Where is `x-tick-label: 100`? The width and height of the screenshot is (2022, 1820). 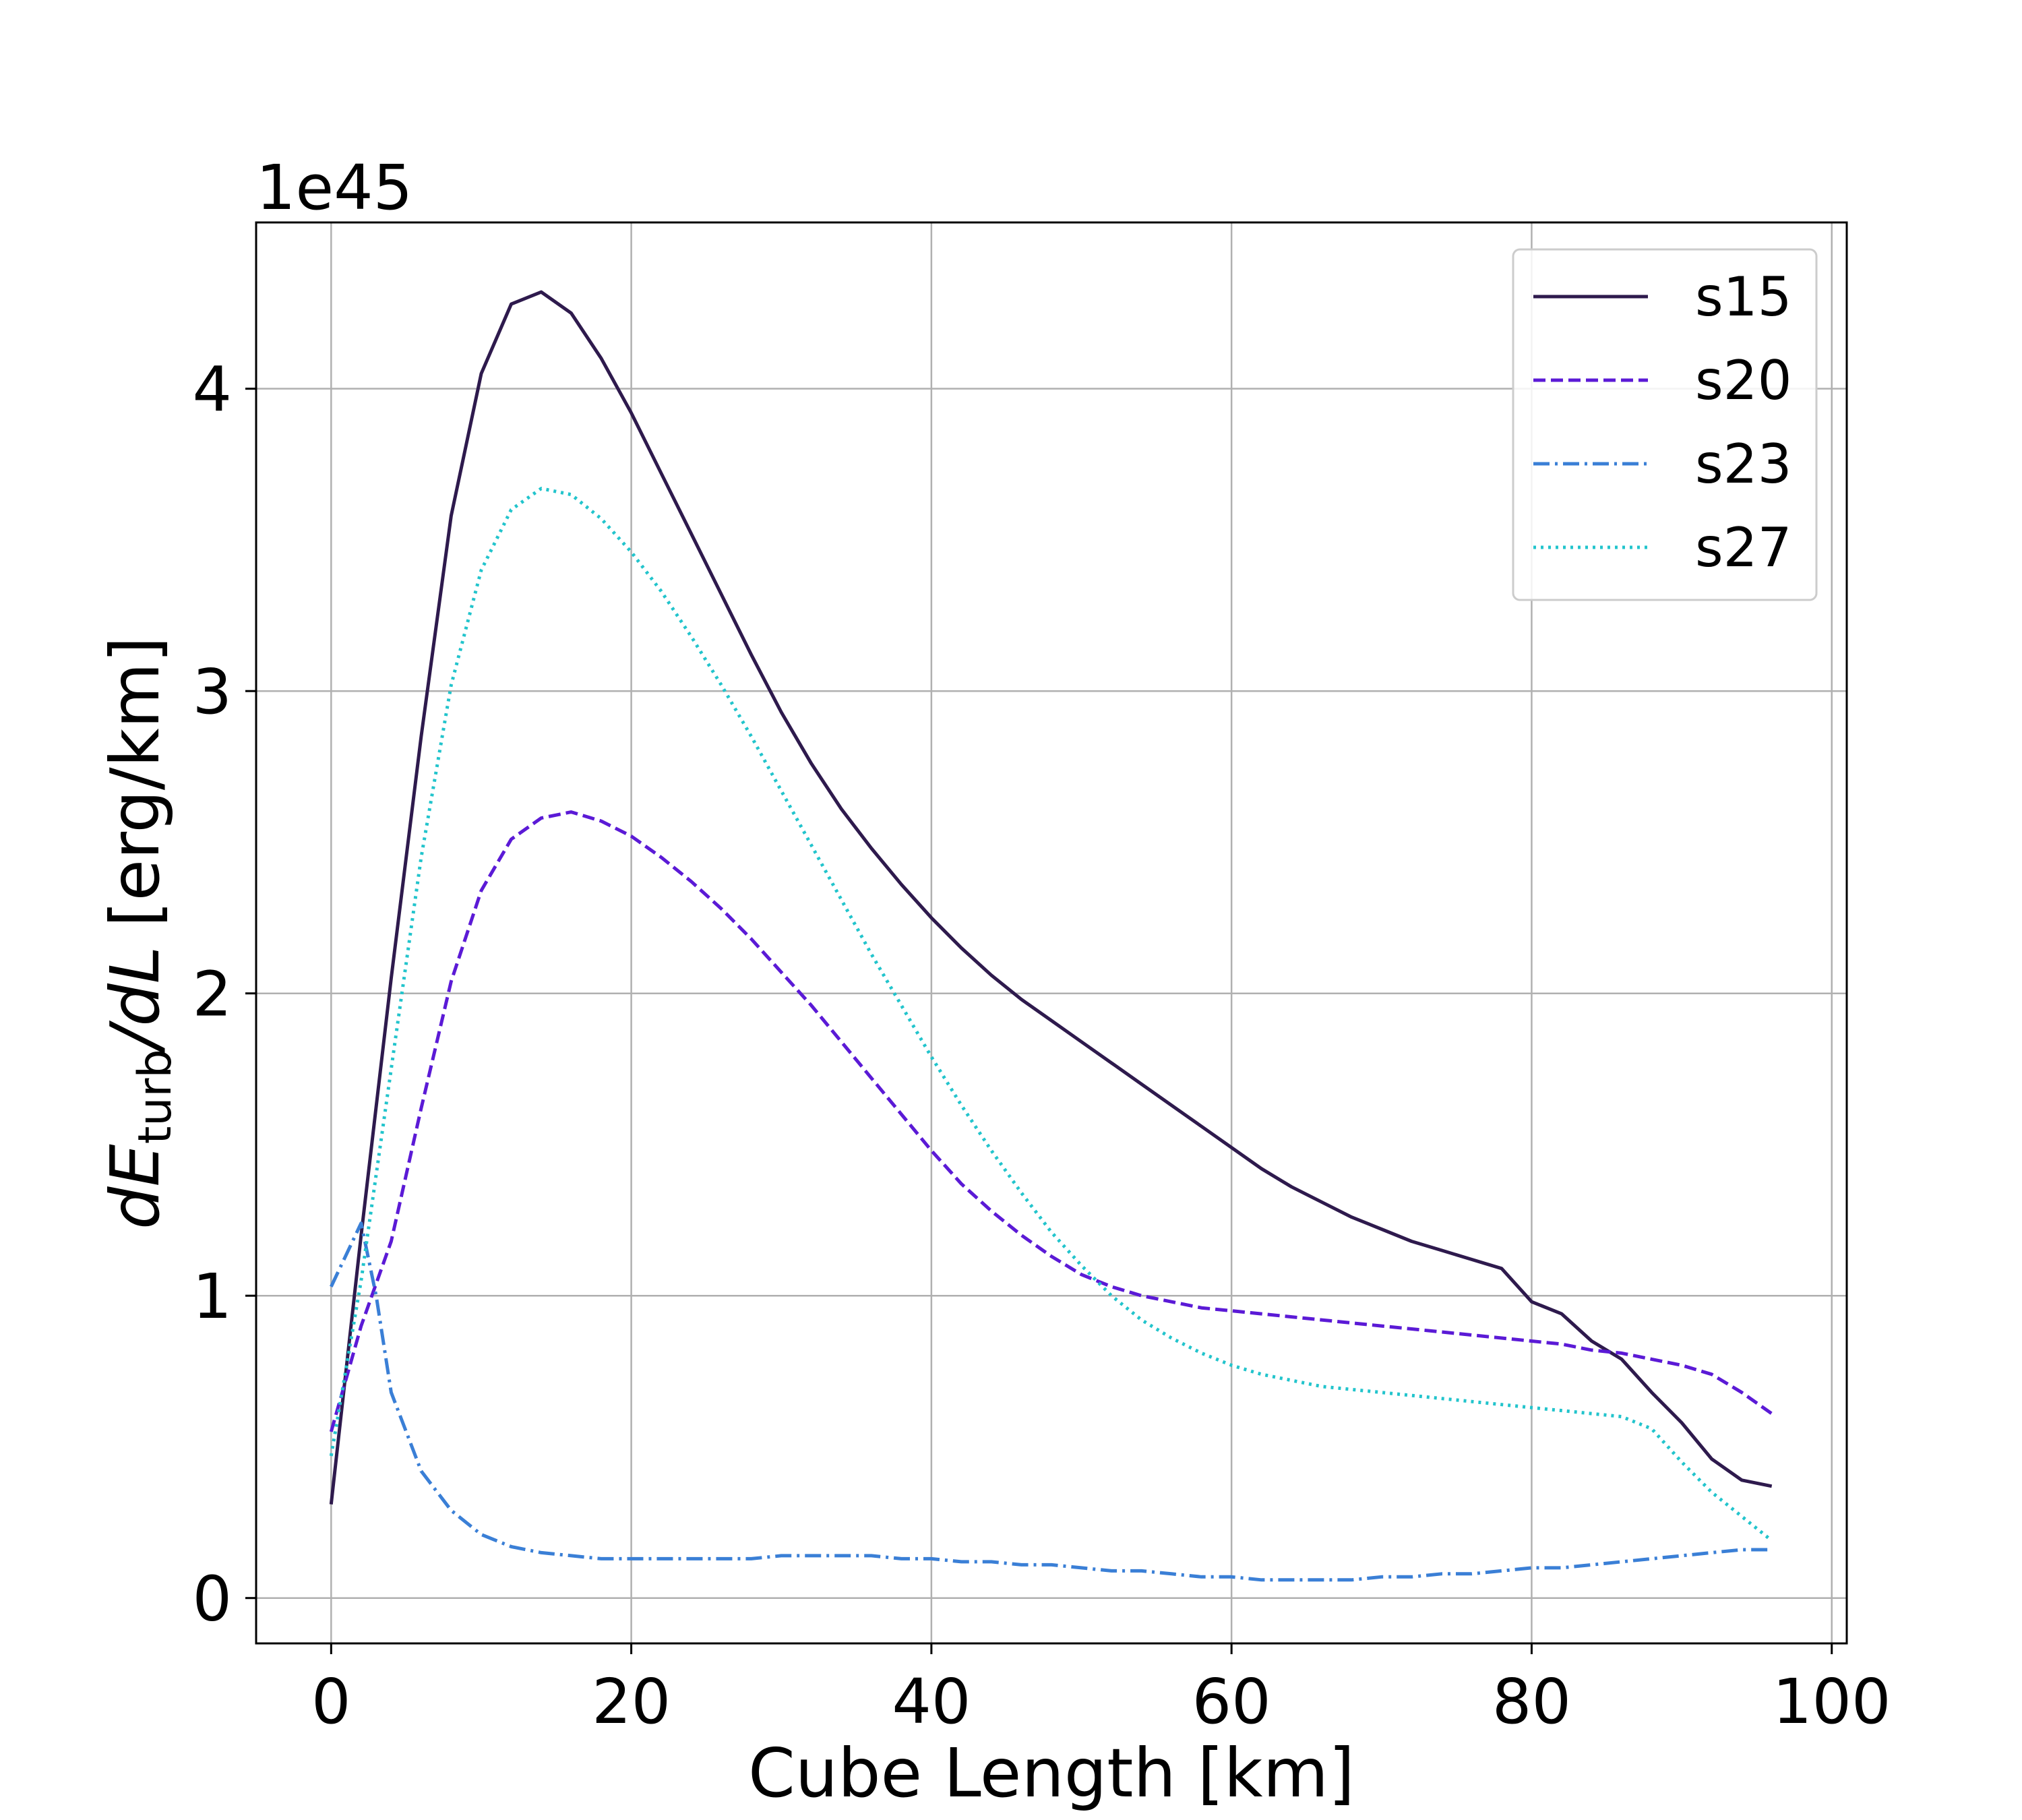
x-tick-label: 100 is located at coordinates (1832, 1702).